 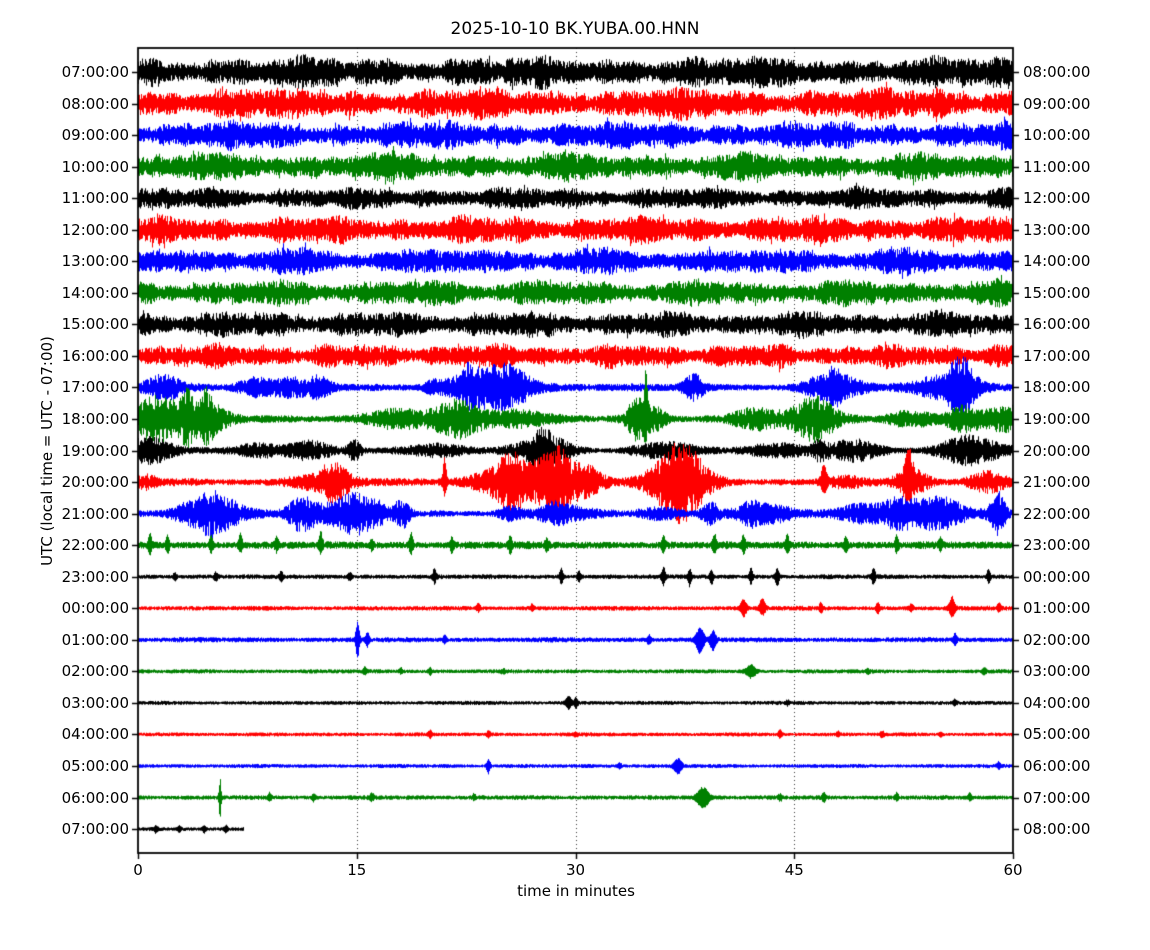 What do you see at coordinates (1057, 482) in the screenshot?
I see `y-tick-label-right: 21:00:00` at bounding box center [1057, 482].